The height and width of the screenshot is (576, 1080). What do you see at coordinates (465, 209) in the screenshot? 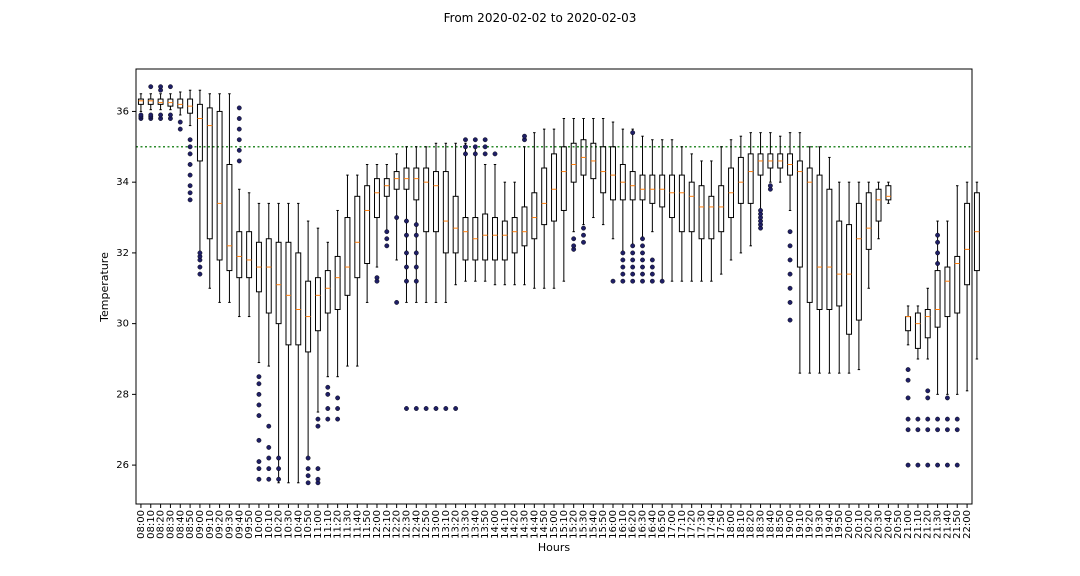
I see `box-13:30` at bounding box center [465, 209].